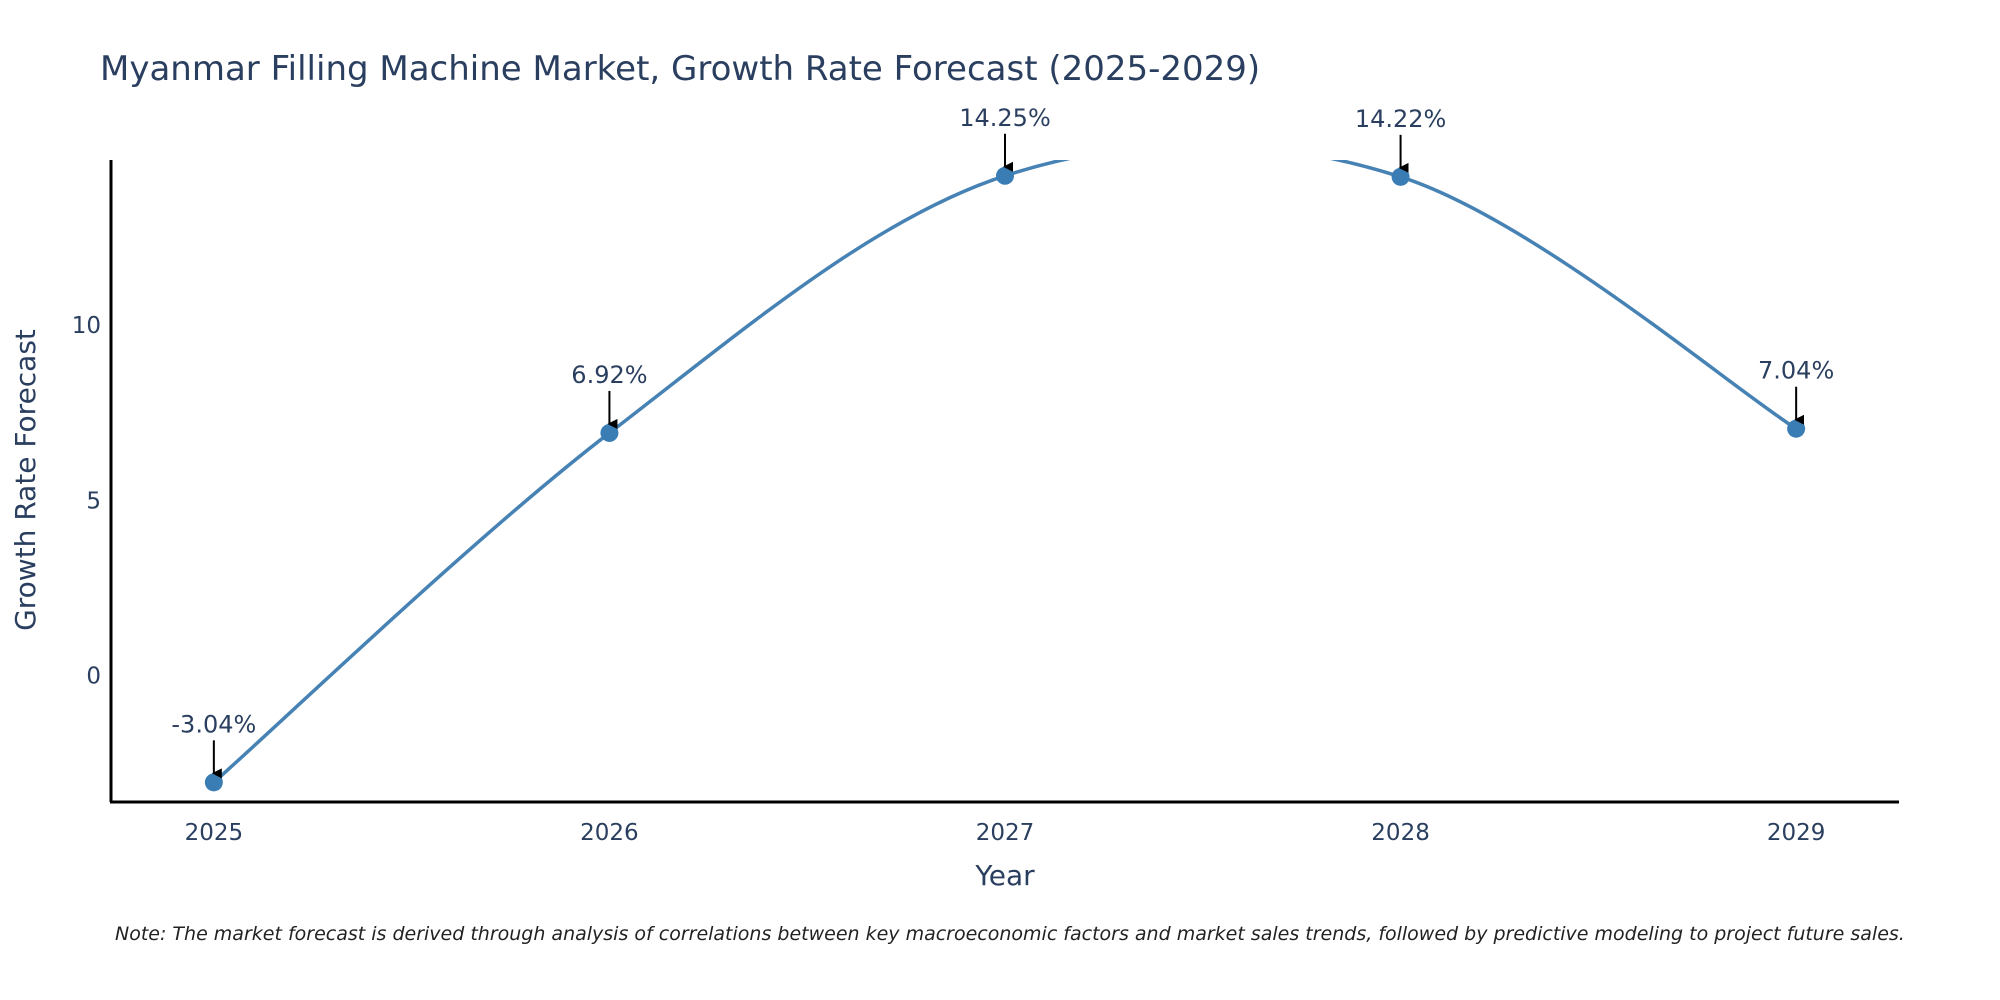  What do you see at coordinates (1400, 176) in the screenshot?
I see `data-point-2028` at bounding box center [1400, 176].